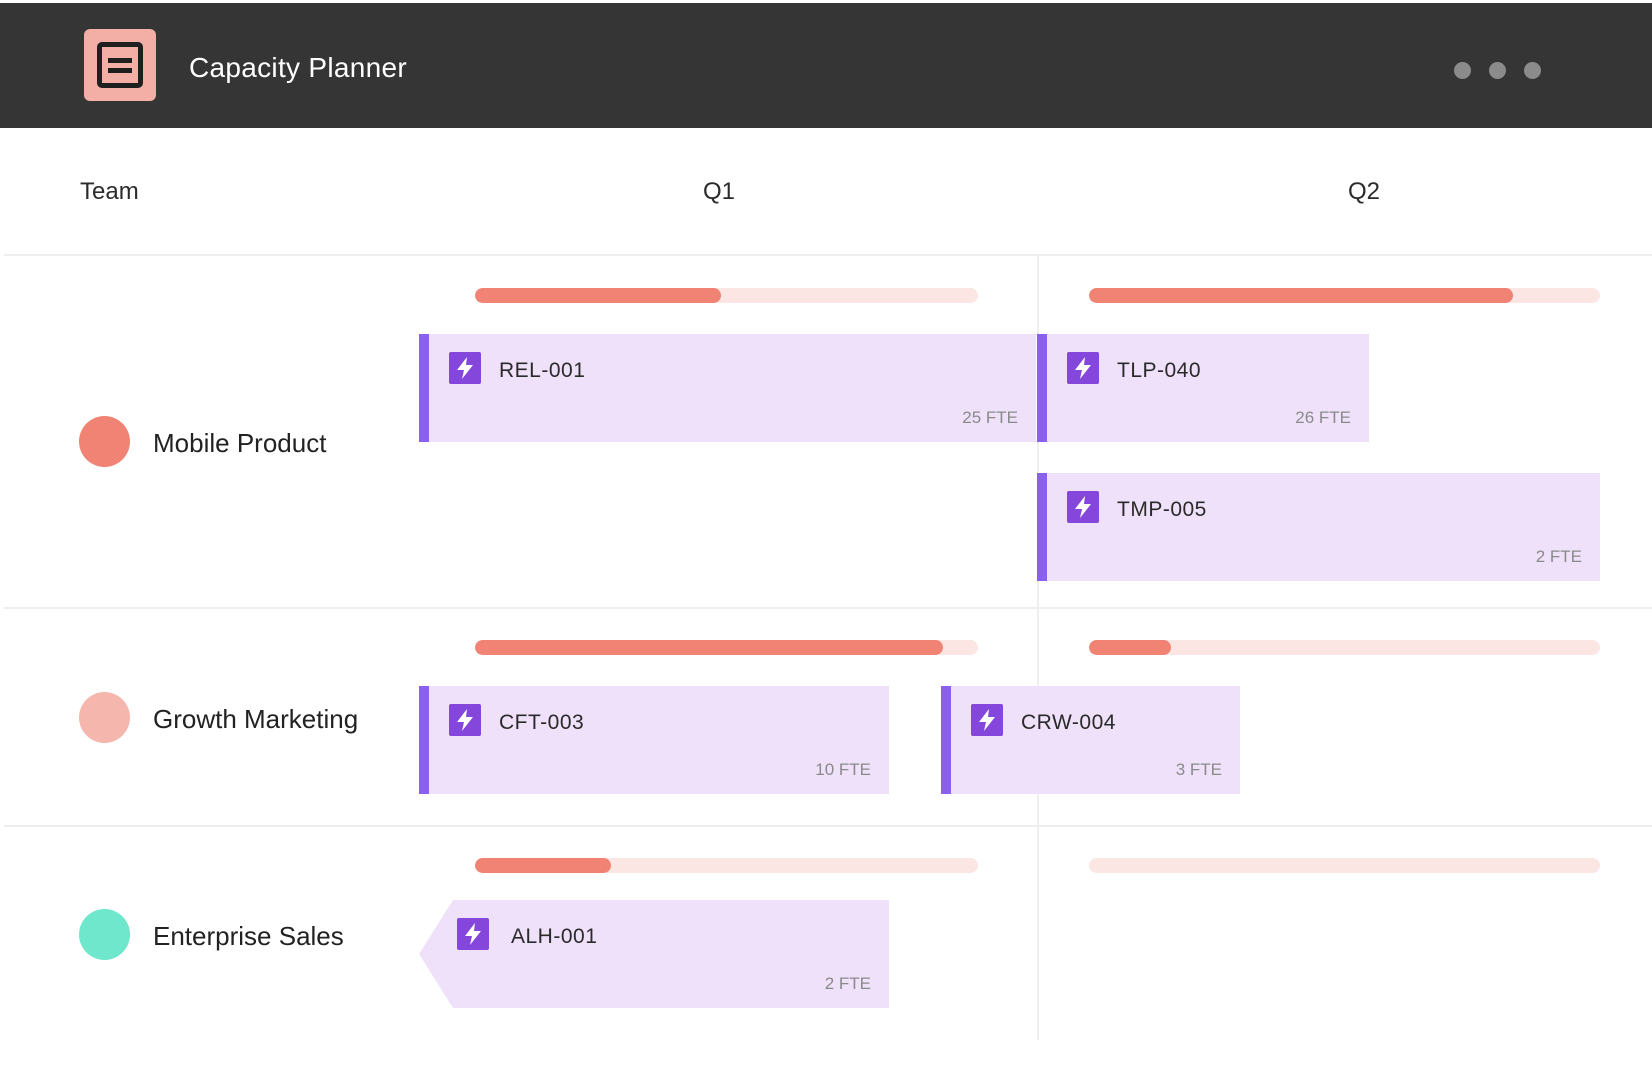 This screenshot has height=1080, width=1652. Describe the element at coordinates (1159, 370) in the screenshot. I see `work-item-code: TLP-040` at that location.